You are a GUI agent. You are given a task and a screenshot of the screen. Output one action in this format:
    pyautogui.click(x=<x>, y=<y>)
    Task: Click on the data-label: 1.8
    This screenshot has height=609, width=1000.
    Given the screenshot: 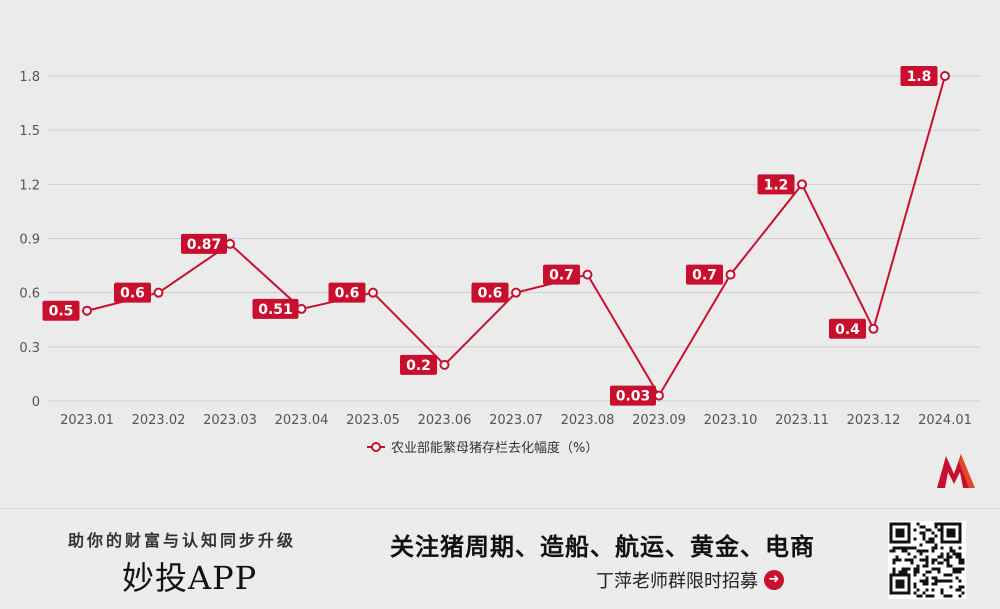 What is the action you would take?
    pyautogui.click(x=919, y=76)
    